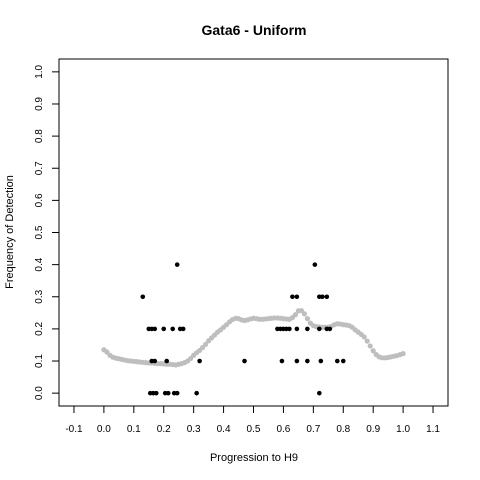 Image resolution: width=480 pixels, height=480 pixels. What do you see at coordinates (39, 168) in the screenshot?
I see `y-tick-label: 0.7` at bounding box center [39, 168].